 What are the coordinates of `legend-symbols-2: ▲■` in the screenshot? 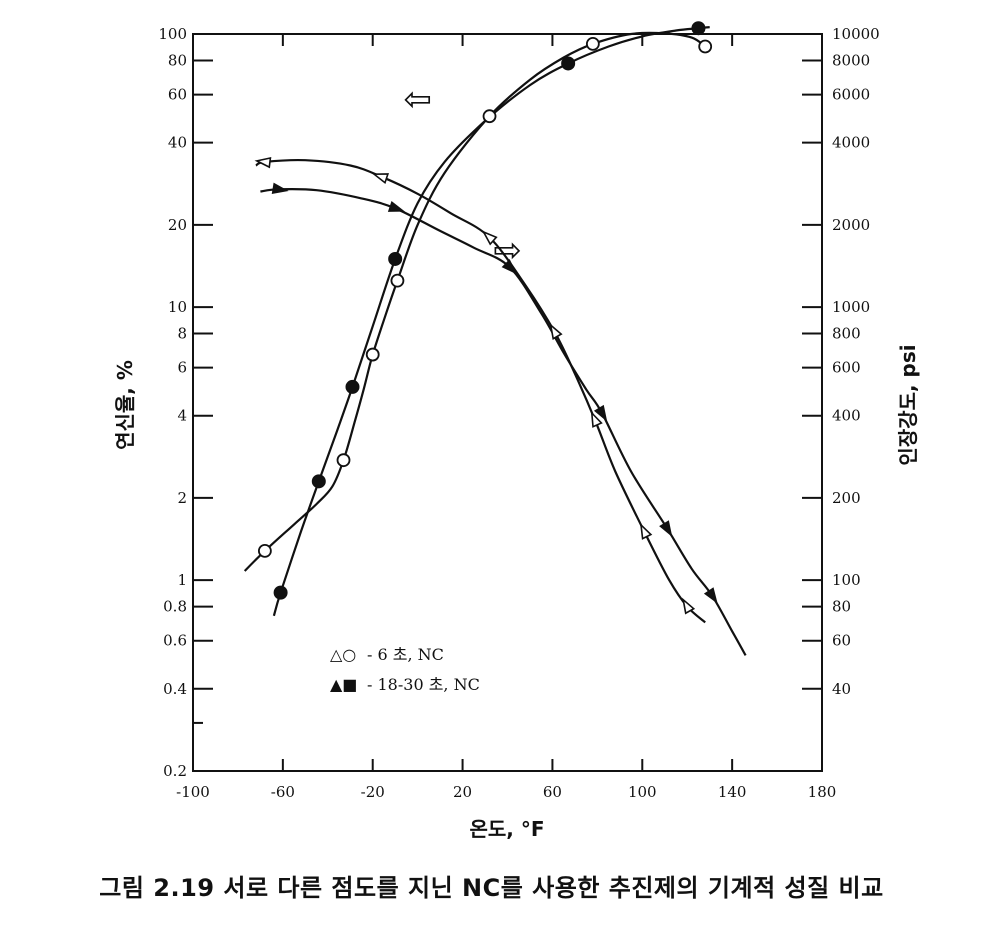 It's located at (343, 684).